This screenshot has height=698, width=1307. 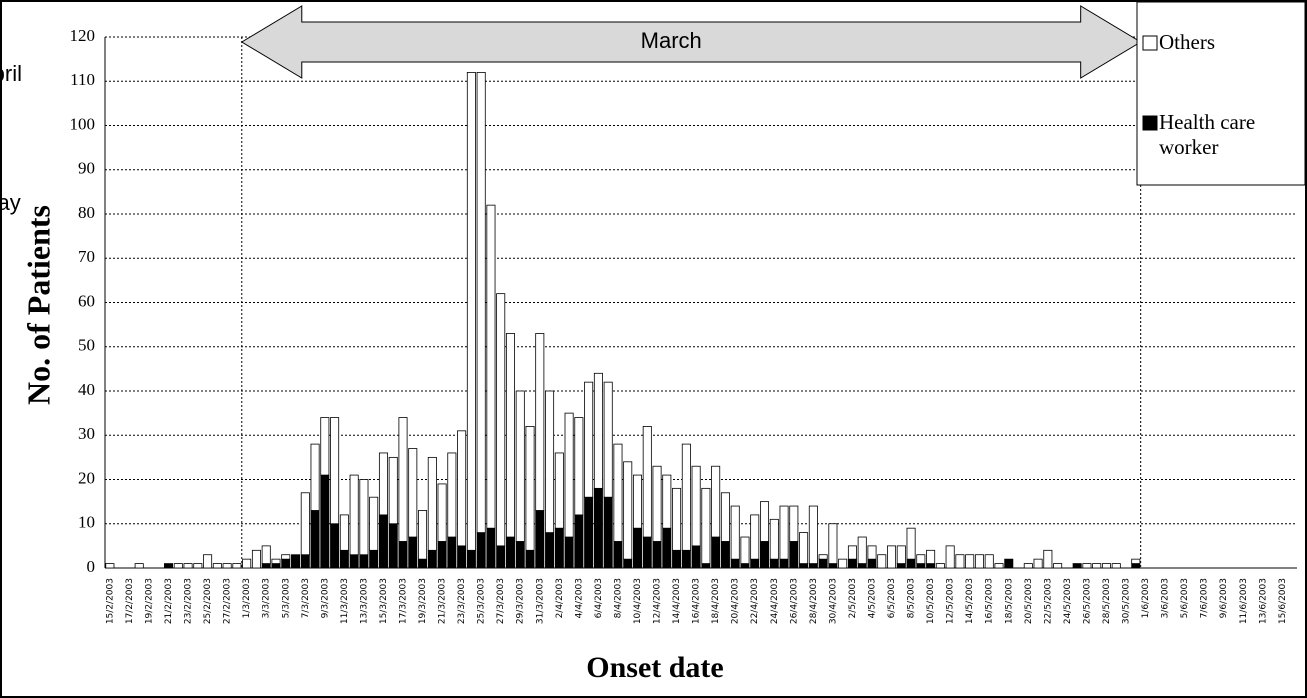 I want to click on x-tick-label: 22/5/2003, so click(x=1048, y=601).